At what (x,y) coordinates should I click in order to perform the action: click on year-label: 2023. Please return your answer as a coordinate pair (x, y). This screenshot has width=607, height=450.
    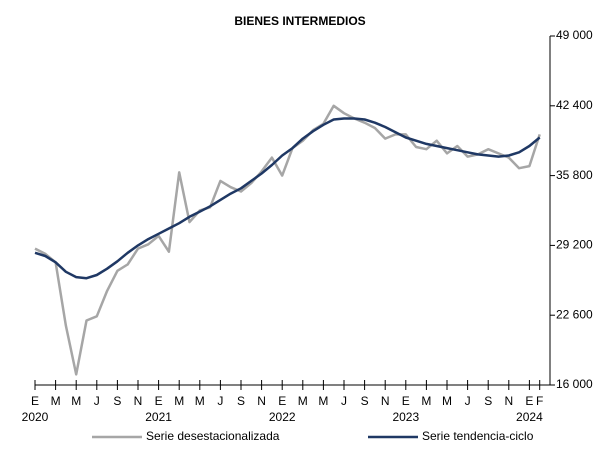
    Looking at the image, I should click on (405, 417).